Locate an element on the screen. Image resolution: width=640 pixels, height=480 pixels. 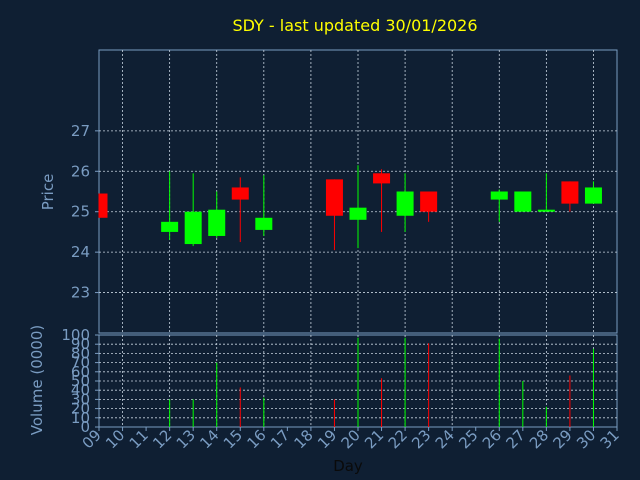
chart-title: SDY - last updated 30/01/2026 is located at coordinates (354, 25).